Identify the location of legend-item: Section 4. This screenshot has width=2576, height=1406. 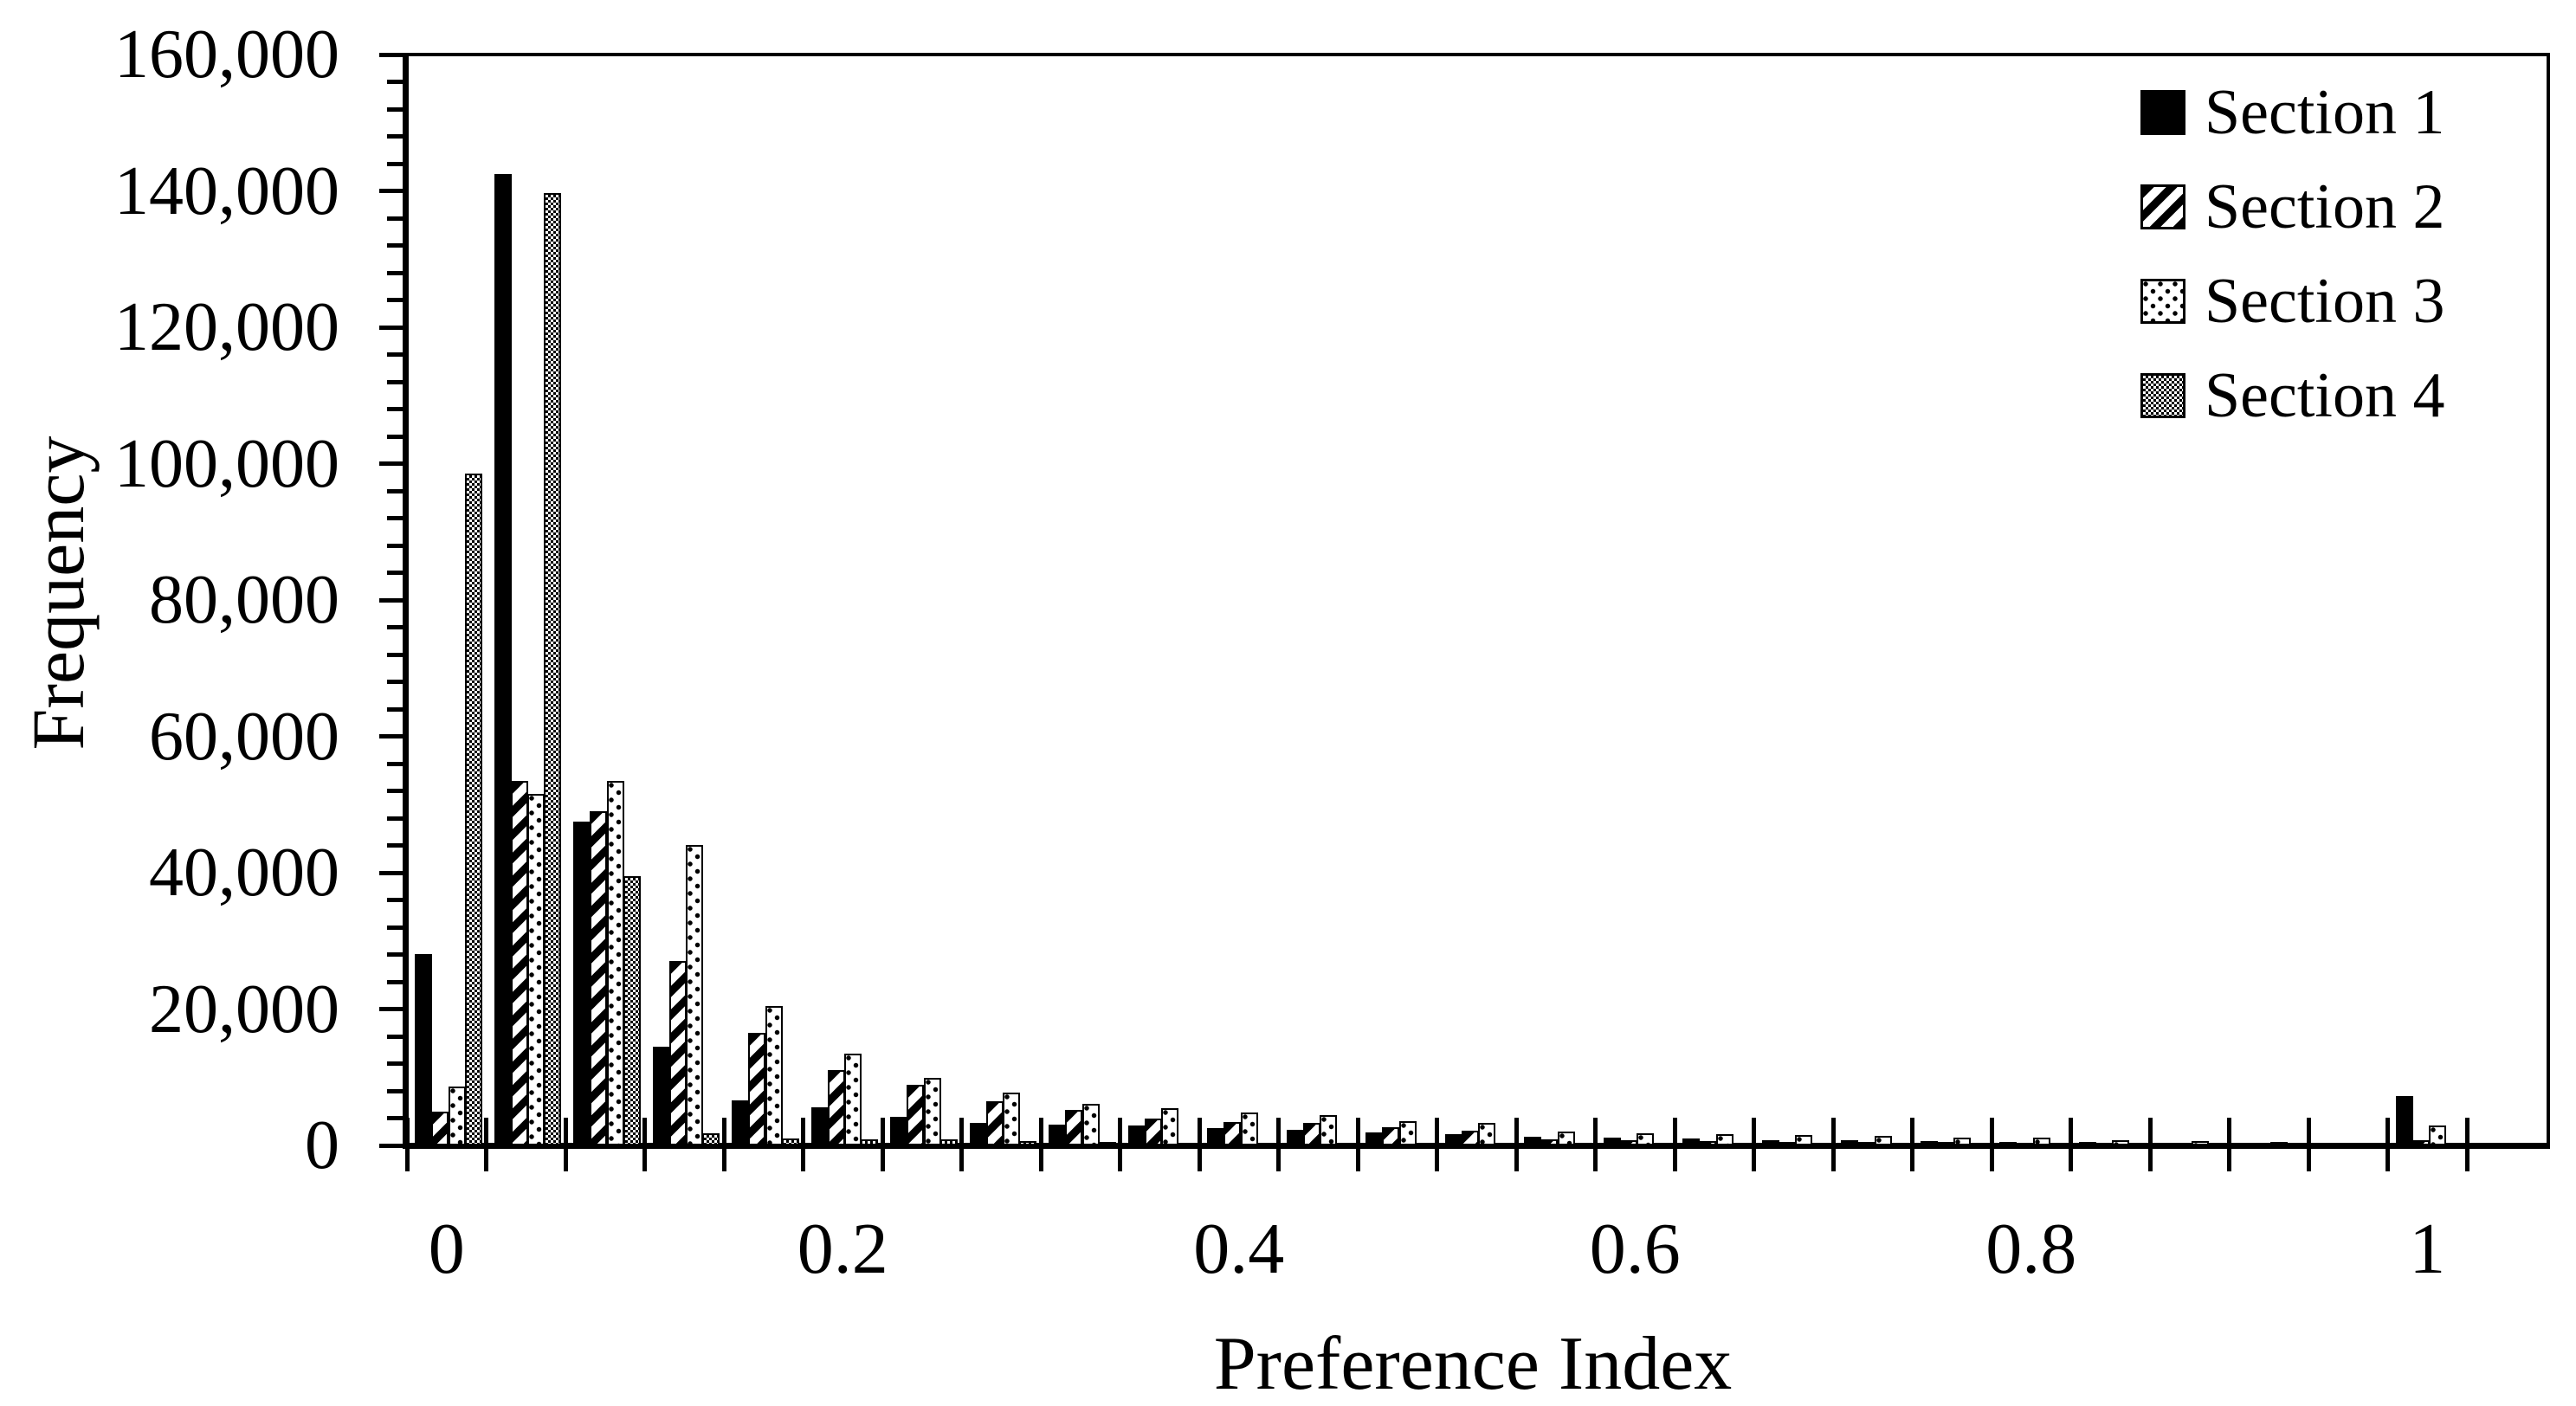
(2292, 396).